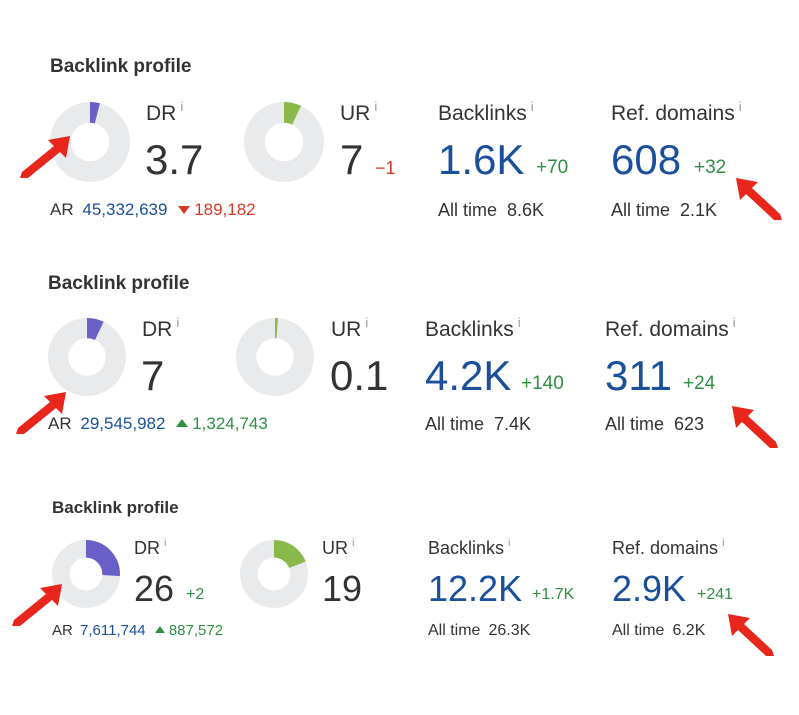  What do you see at coordinates (481, 159) in the screenshot?
I see `backlinks-value: 1.6K` at bounding box center [481, 159].